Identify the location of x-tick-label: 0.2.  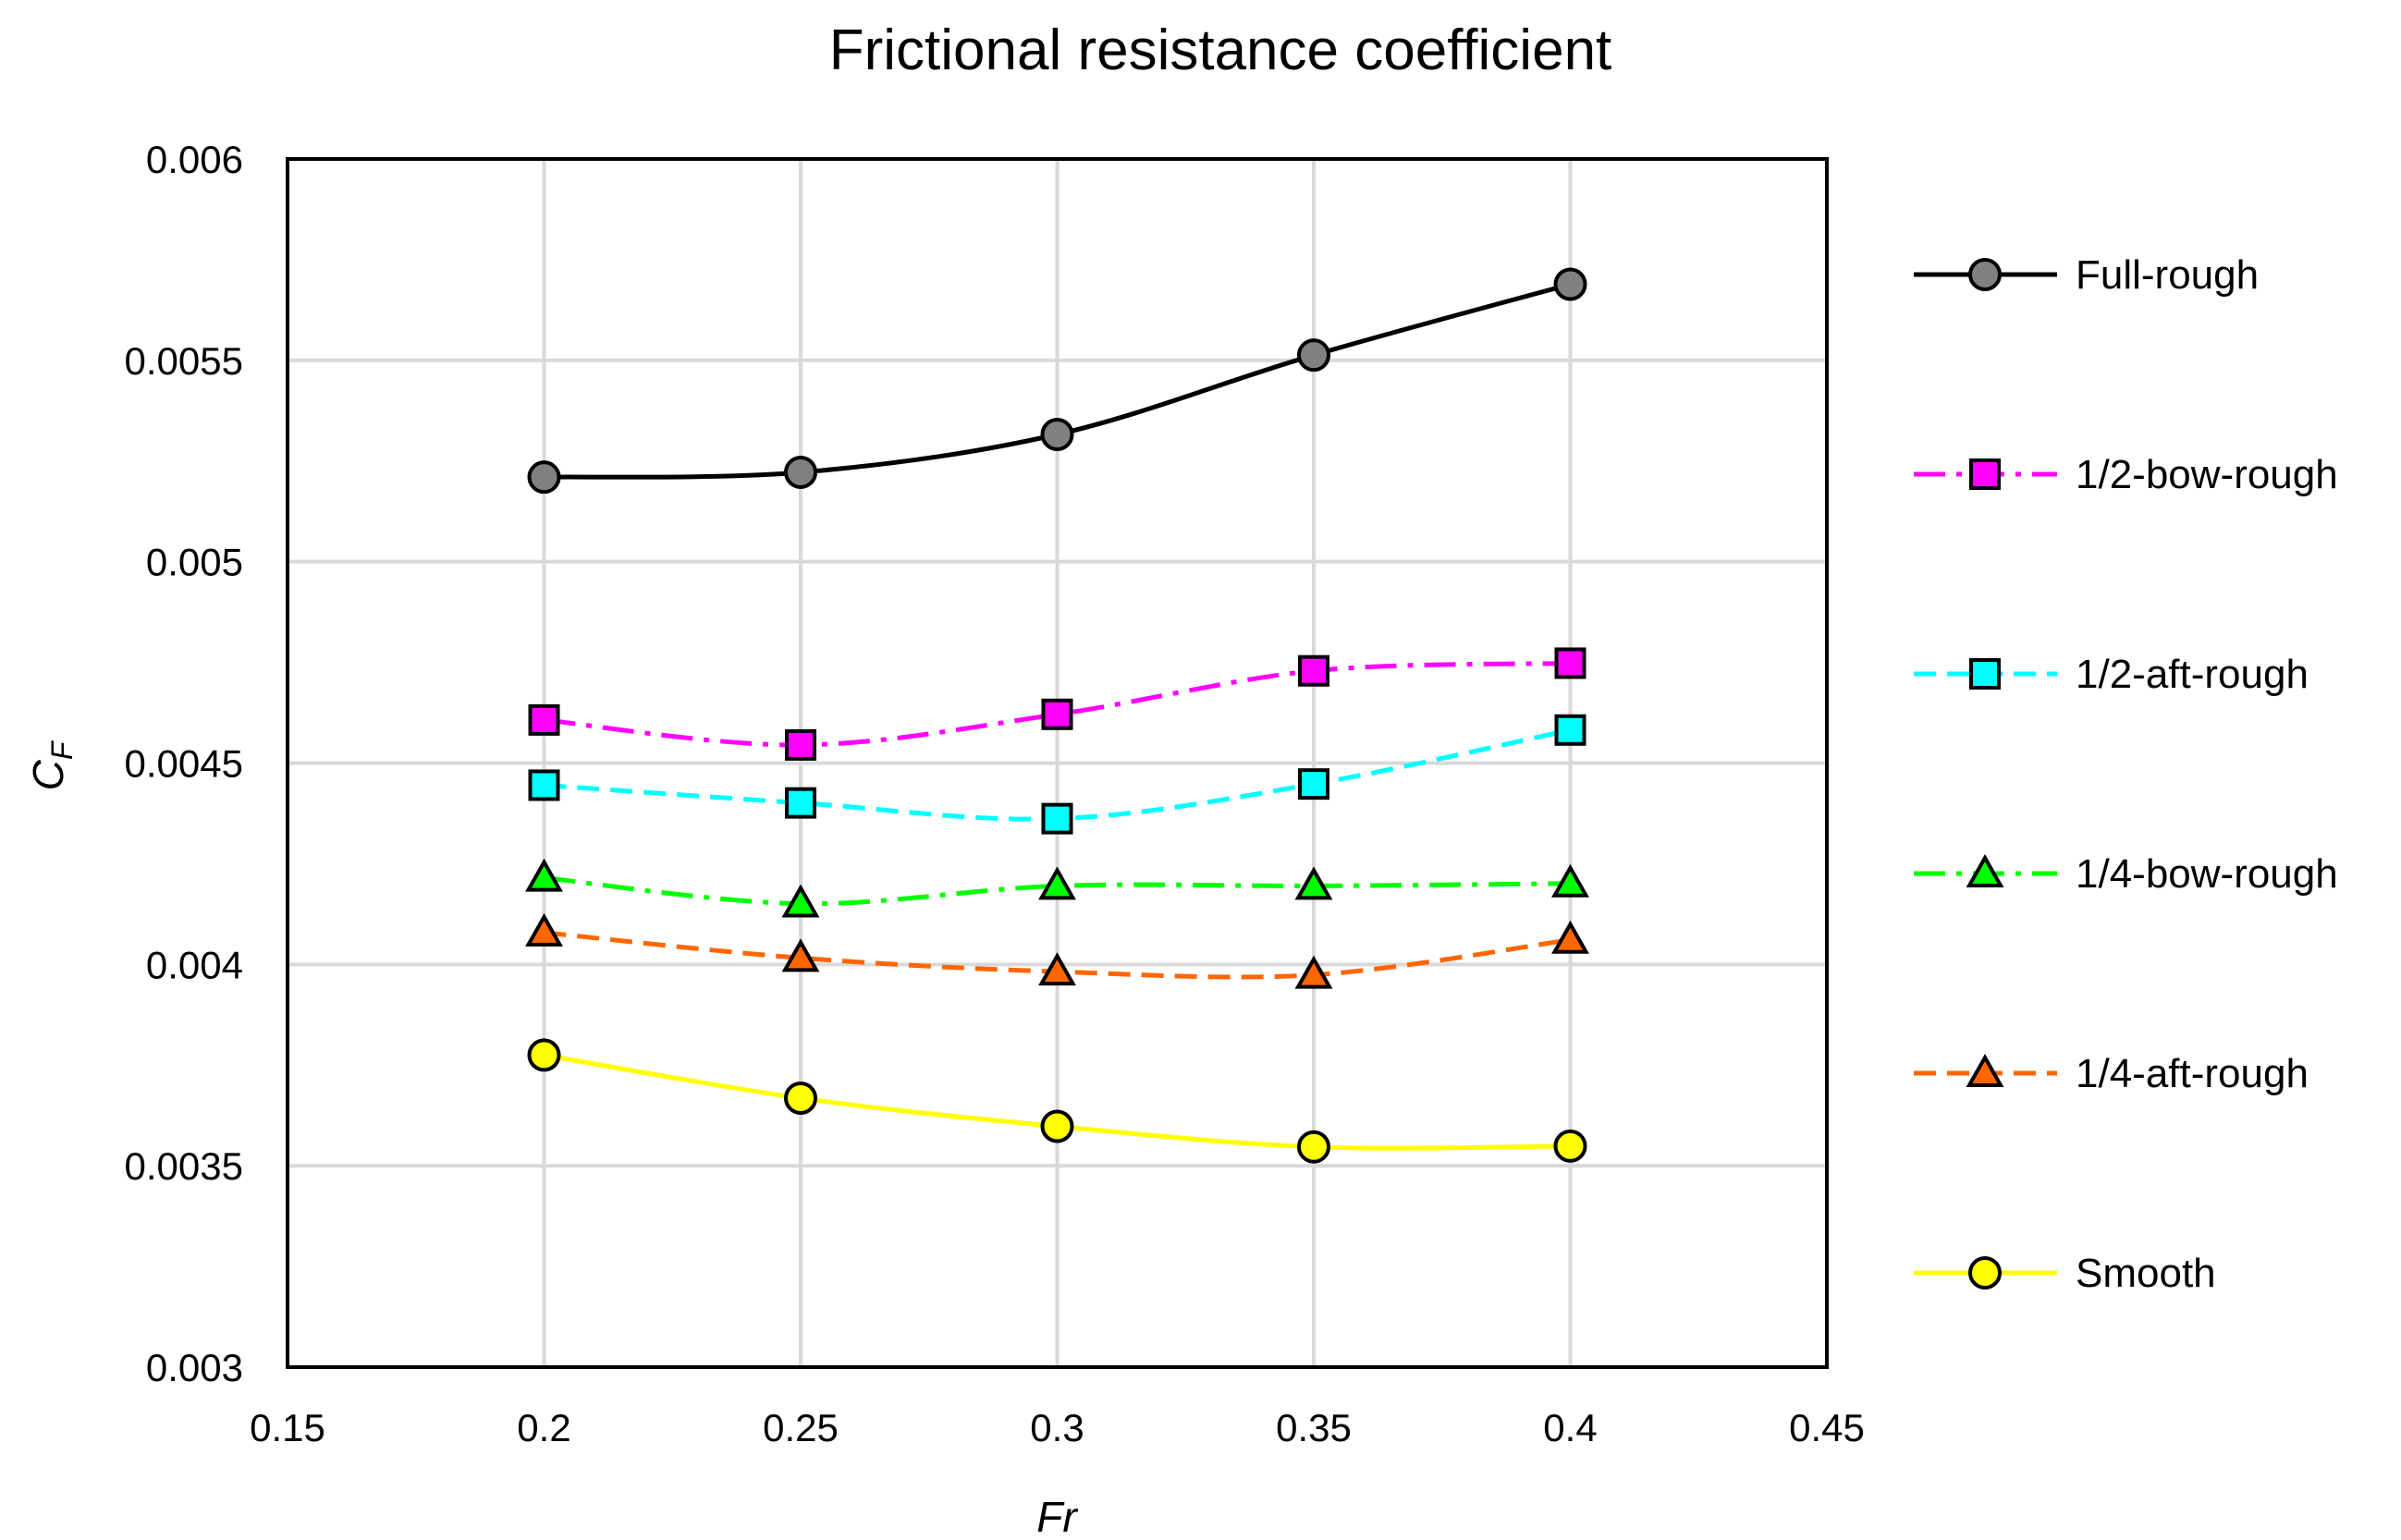
(543, 1427).